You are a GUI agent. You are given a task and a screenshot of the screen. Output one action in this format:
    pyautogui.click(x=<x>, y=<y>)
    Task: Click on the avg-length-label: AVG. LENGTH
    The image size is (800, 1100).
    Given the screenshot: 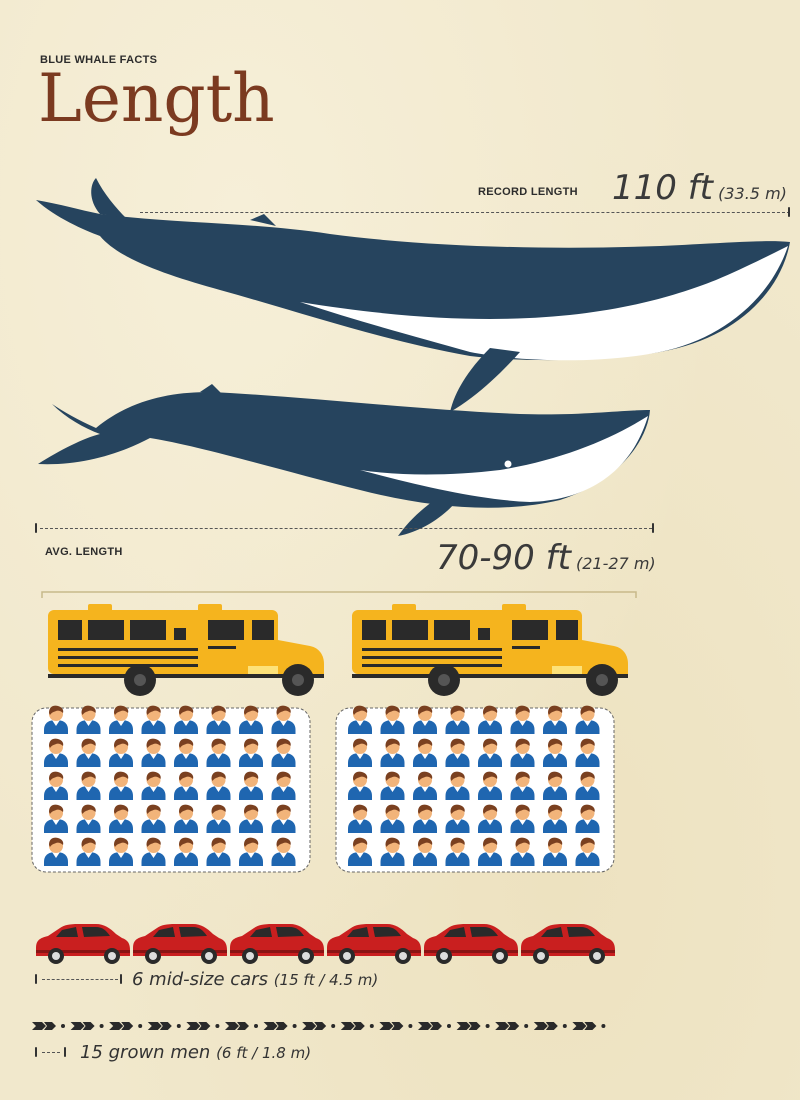 What is the action you would take?
    pyautogui.click(x=84, y=552)
    